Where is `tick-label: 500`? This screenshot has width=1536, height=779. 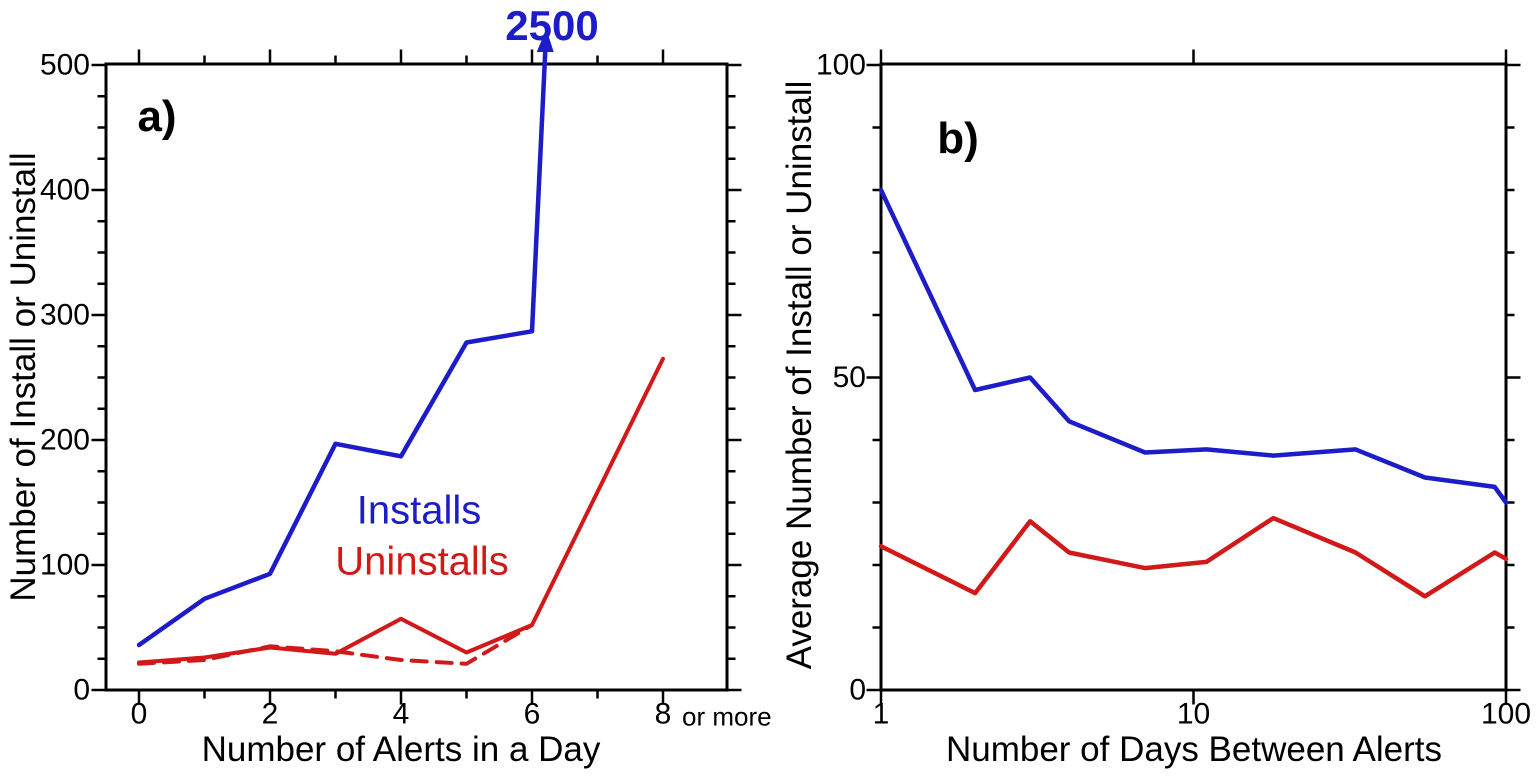
tick-label: 500 is located at coordinates (65, 65).